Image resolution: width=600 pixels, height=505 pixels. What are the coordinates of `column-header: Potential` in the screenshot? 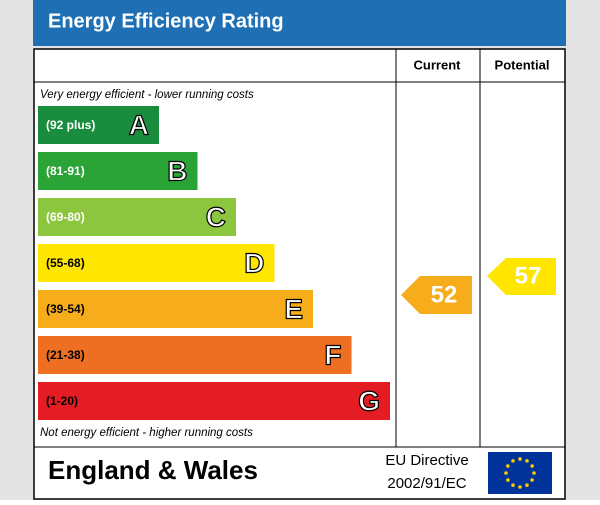 It's located at (522, 64).